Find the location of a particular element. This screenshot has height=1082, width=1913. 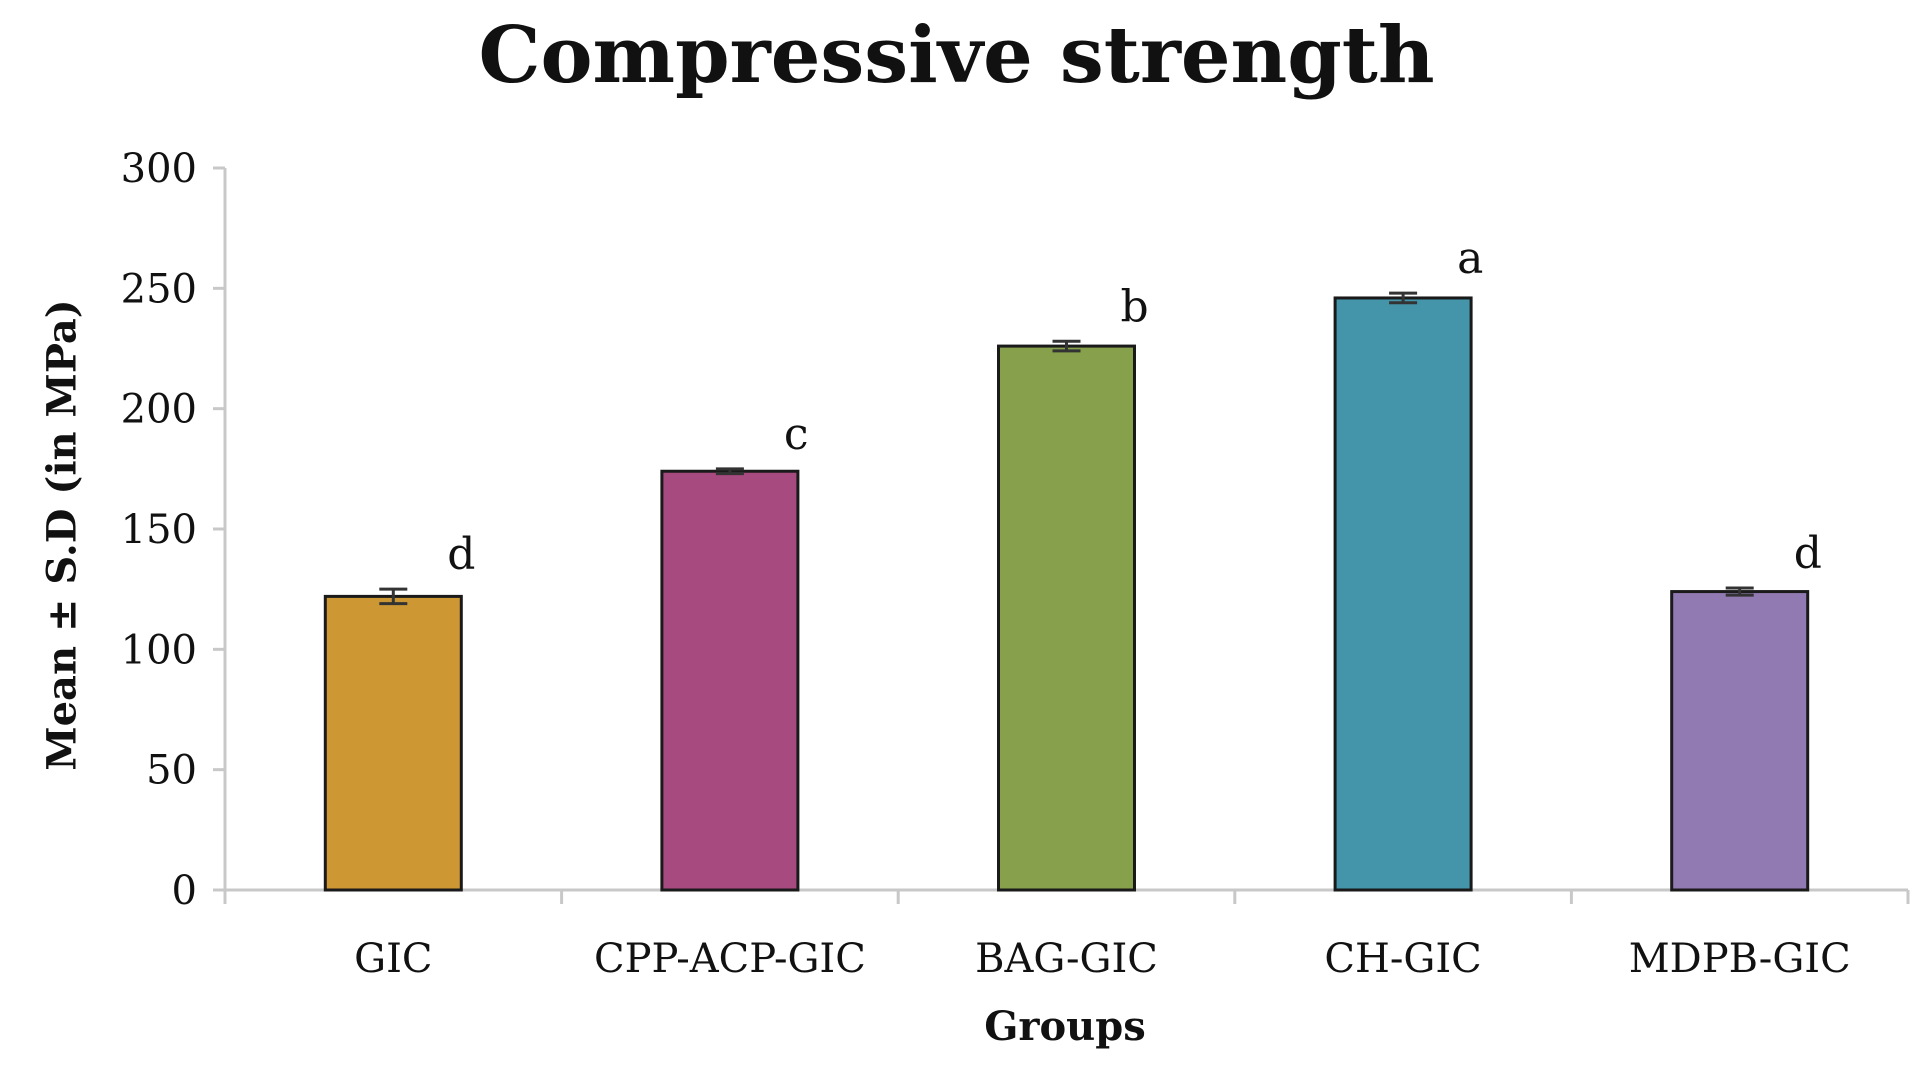

y-tick-label: 200 is located at coordinates (159, 410).